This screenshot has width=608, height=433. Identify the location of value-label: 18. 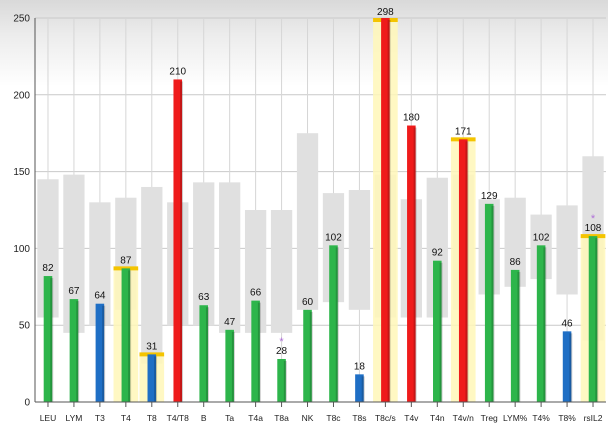
(360, 366).